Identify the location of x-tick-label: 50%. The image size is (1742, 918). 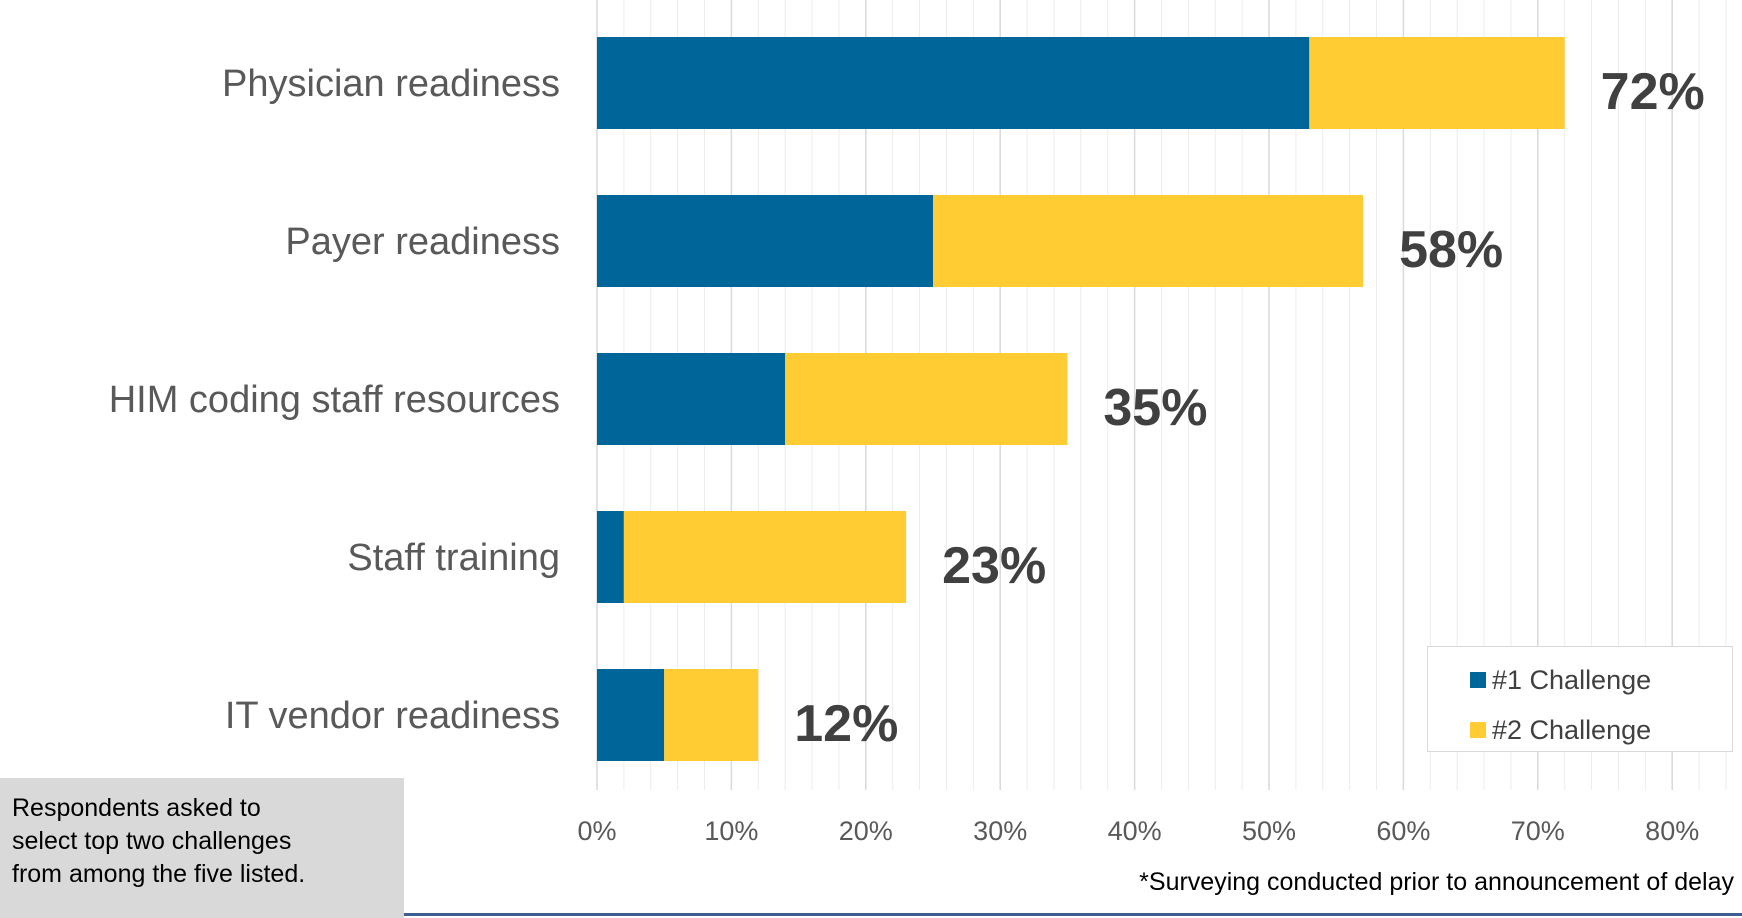
(1269, 831).